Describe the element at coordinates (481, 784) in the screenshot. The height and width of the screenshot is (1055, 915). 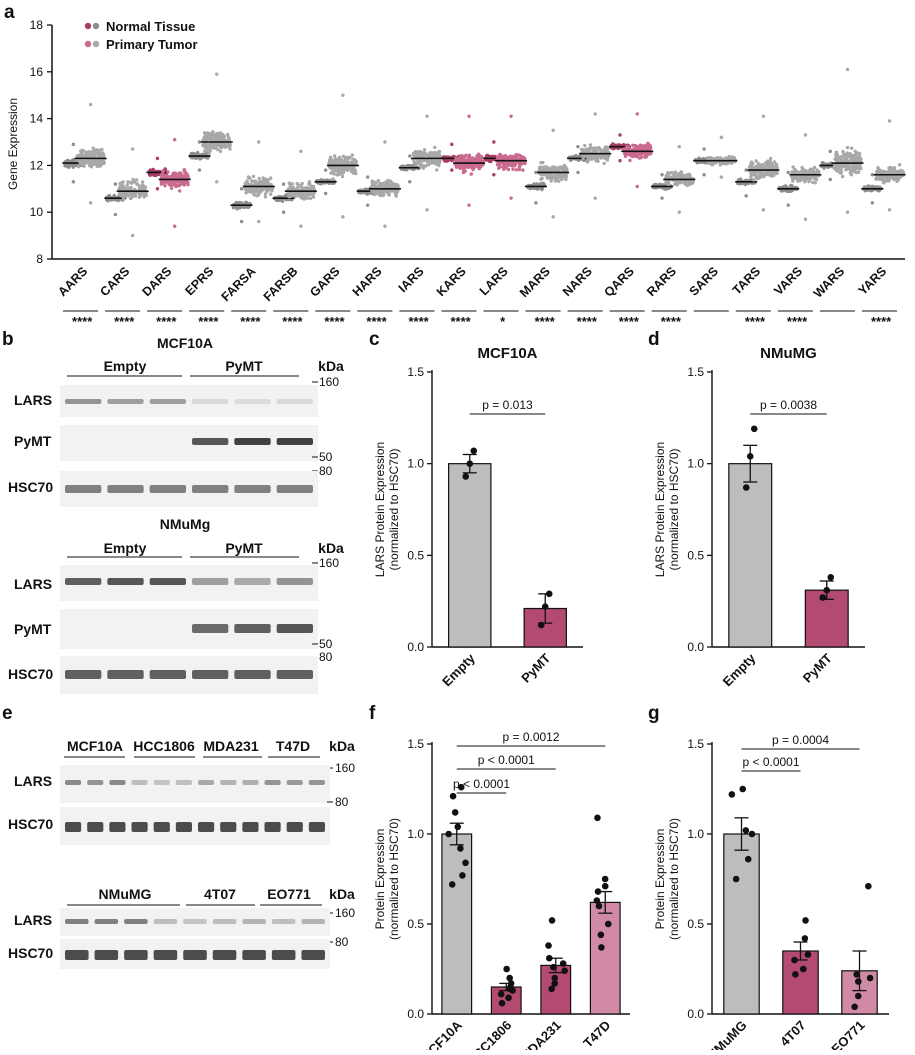
I see `panel-f-comparison-label: p < 0.0001` at that location.